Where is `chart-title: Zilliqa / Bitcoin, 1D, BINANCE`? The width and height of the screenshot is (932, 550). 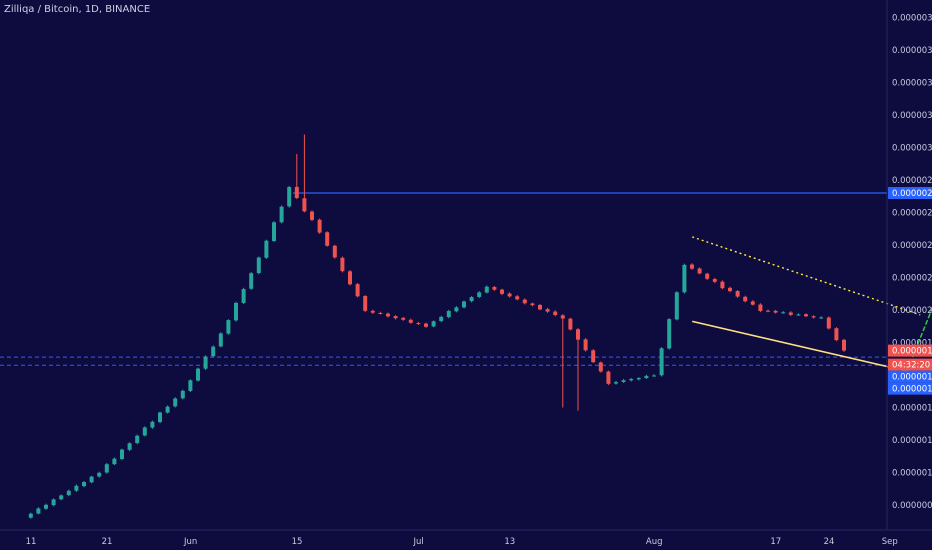
chart-title: Zilliqa / Bitcoin, 1D, BINANCE is located at coordinates (77, 9).